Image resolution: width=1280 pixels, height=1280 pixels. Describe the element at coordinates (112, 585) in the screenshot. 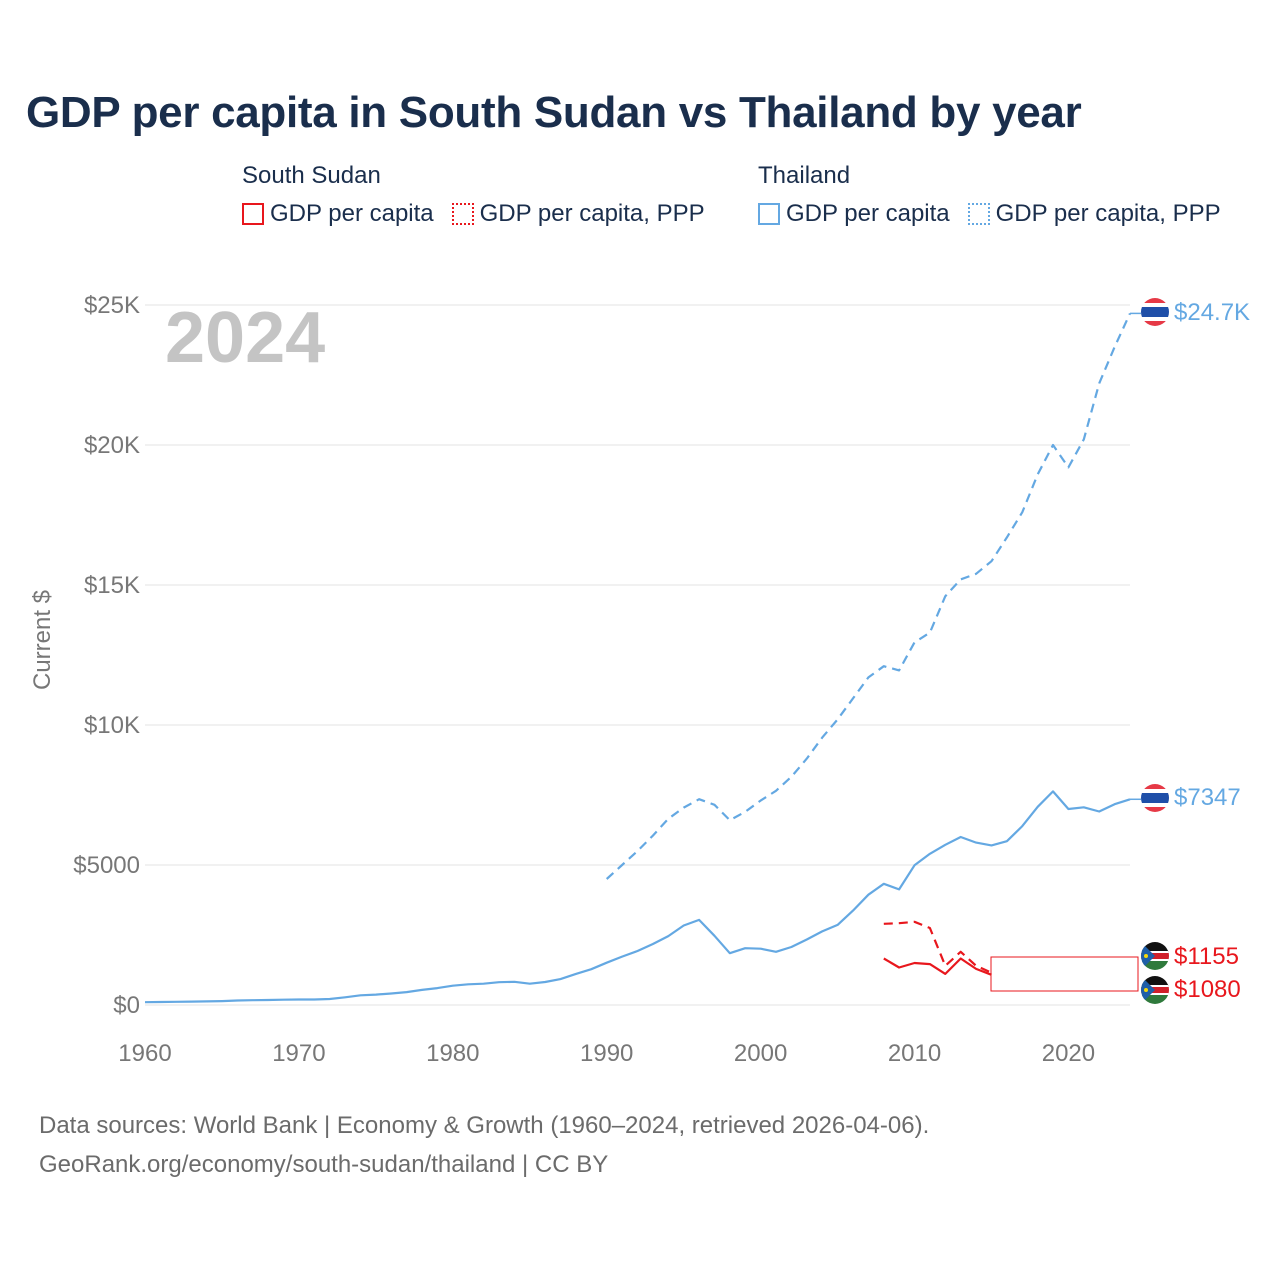

I see `y-tick-label: $15K` at that location.